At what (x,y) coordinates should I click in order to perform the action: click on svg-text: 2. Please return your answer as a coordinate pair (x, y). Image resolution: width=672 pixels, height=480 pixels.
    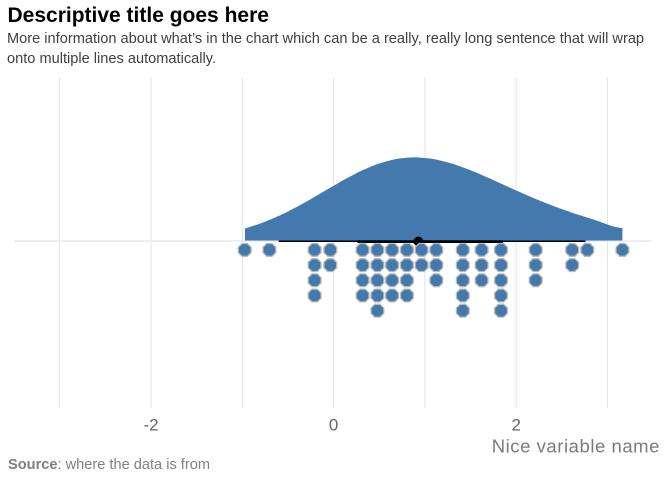
    Looking at the image, I should click on (515, 425).